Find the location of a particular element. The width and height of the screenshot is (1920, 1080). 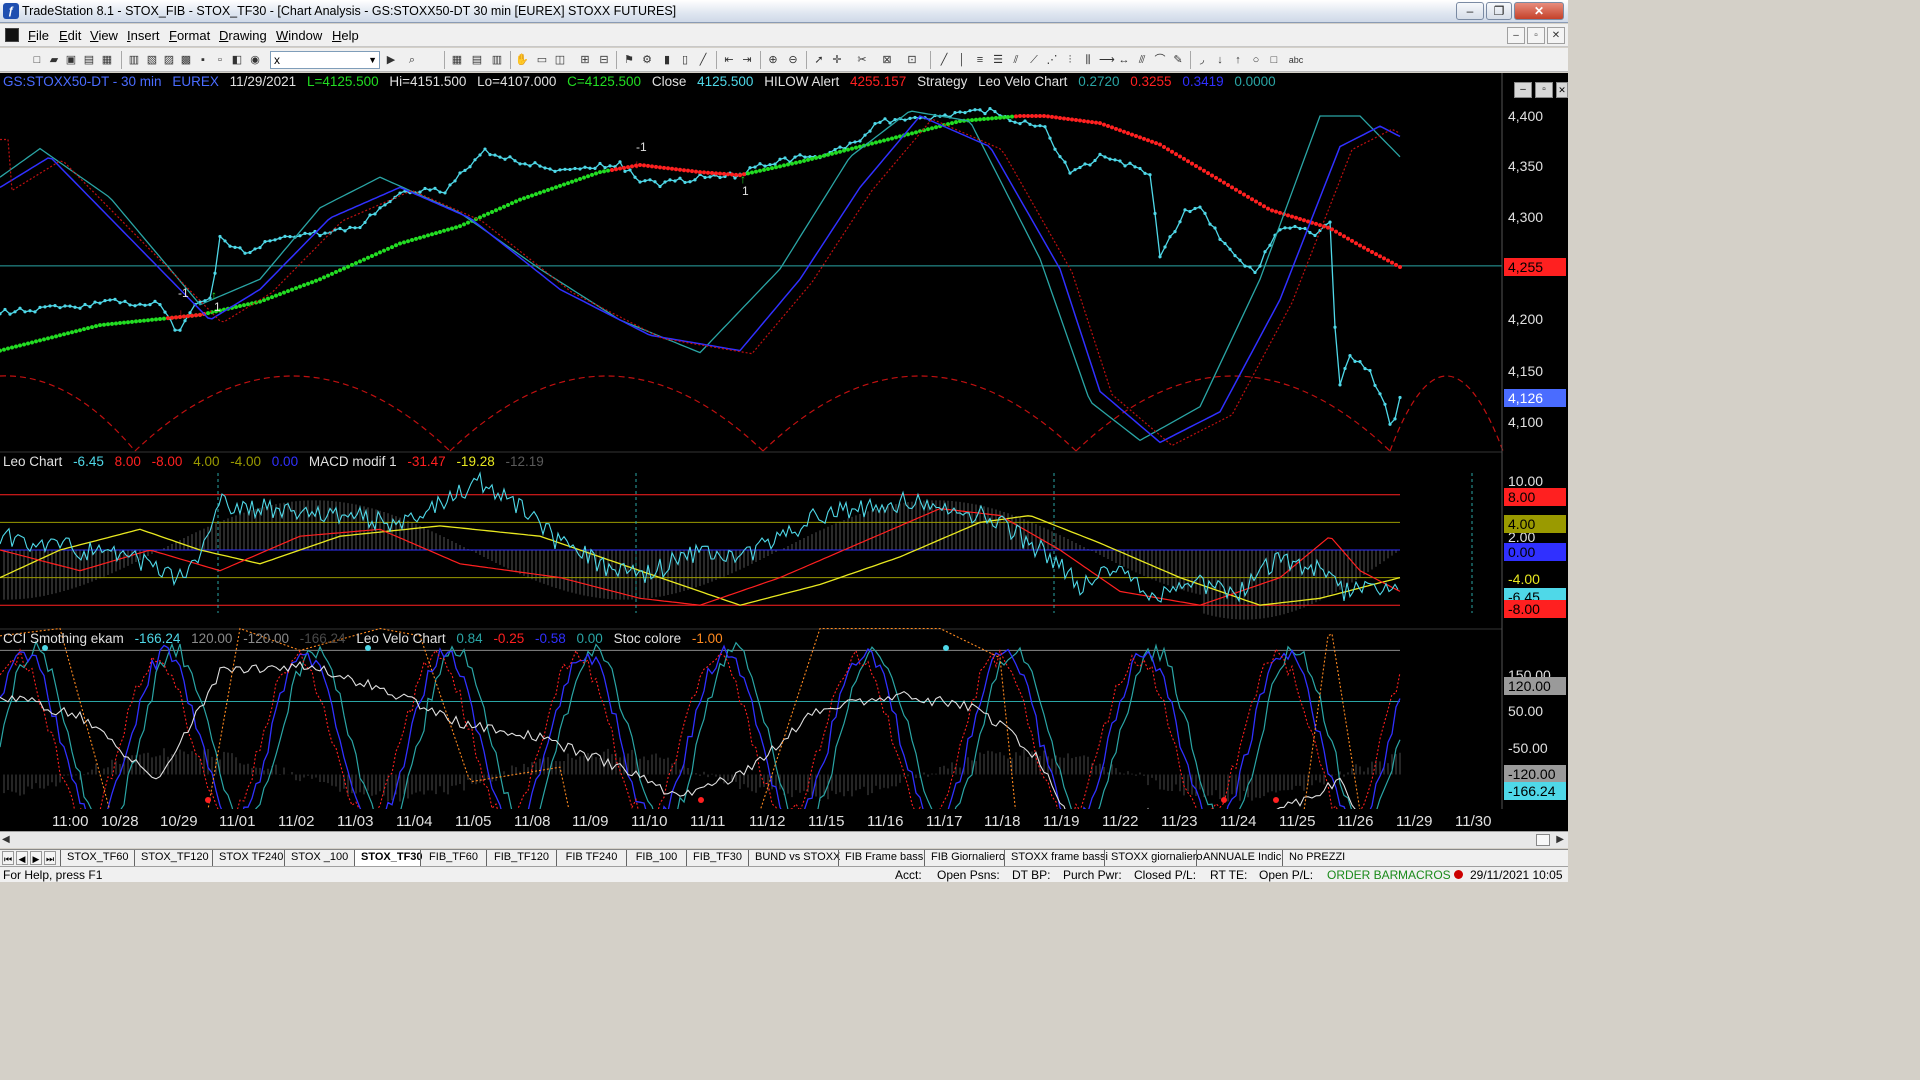

tab-stox-tf60: STOX_TF60 is located at coordinates (97, 858).